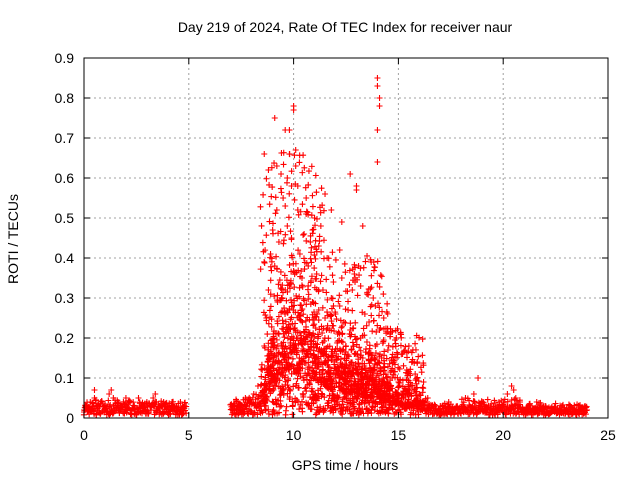 The image size is (640, 480). What do you see at coordinates (84, 435) in the screenshot?
I see `x-tick-label: 0` at bounding box center [84, 435].